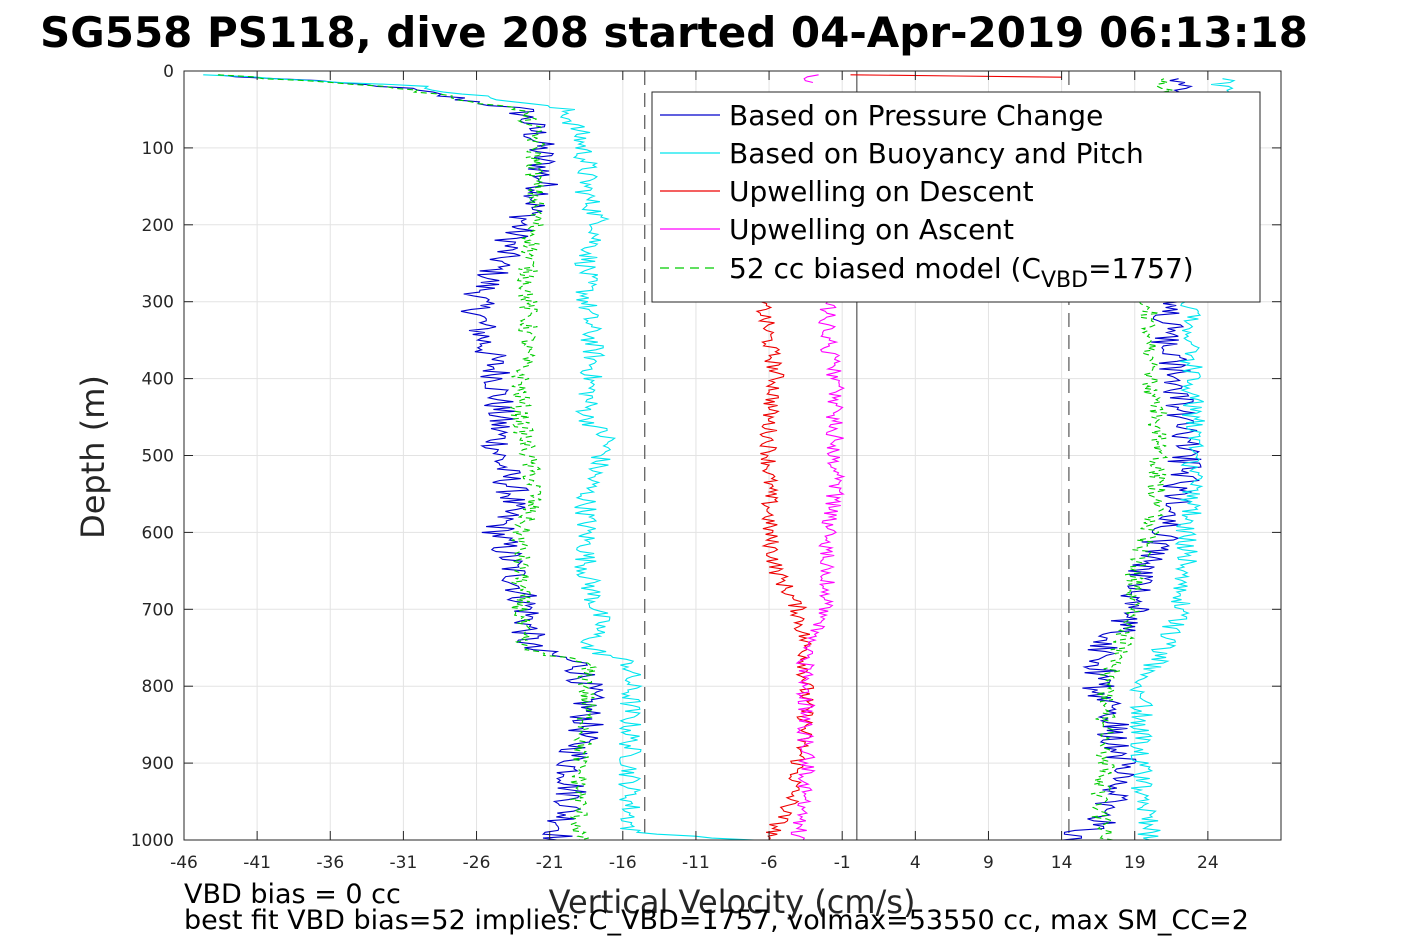  I want to click on x-tick-label: -31, so click(404, 863).